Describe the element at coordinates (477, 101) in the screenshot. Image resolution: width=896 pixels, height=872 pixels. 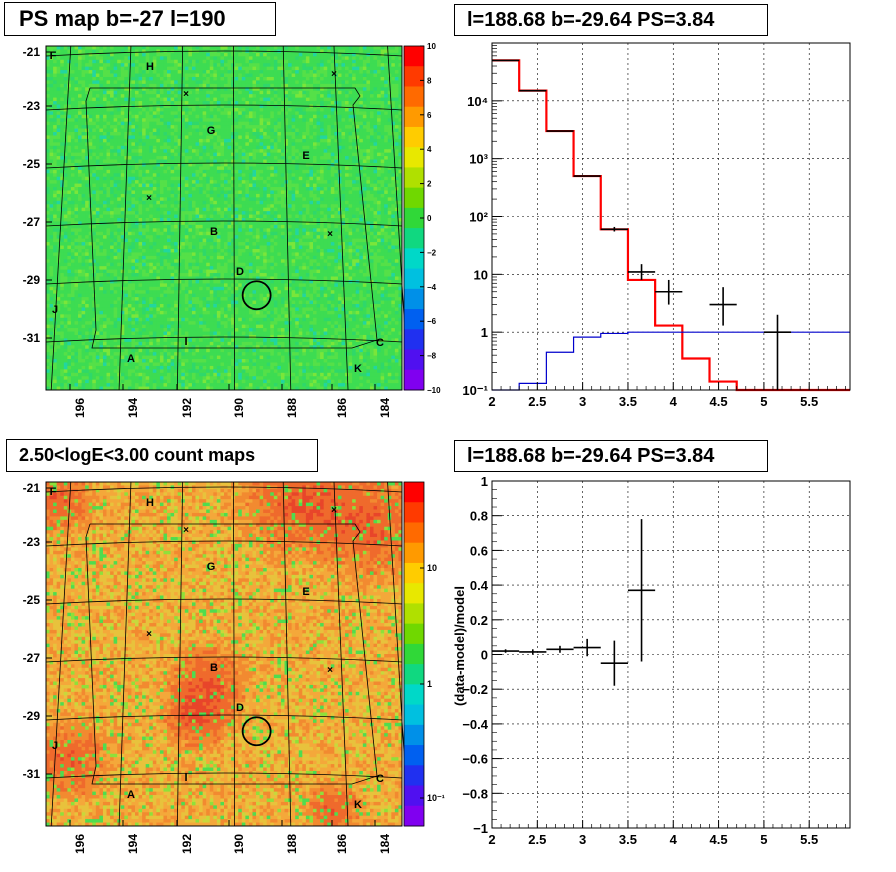
I see `y-tick-label: 10⁴` at that location.